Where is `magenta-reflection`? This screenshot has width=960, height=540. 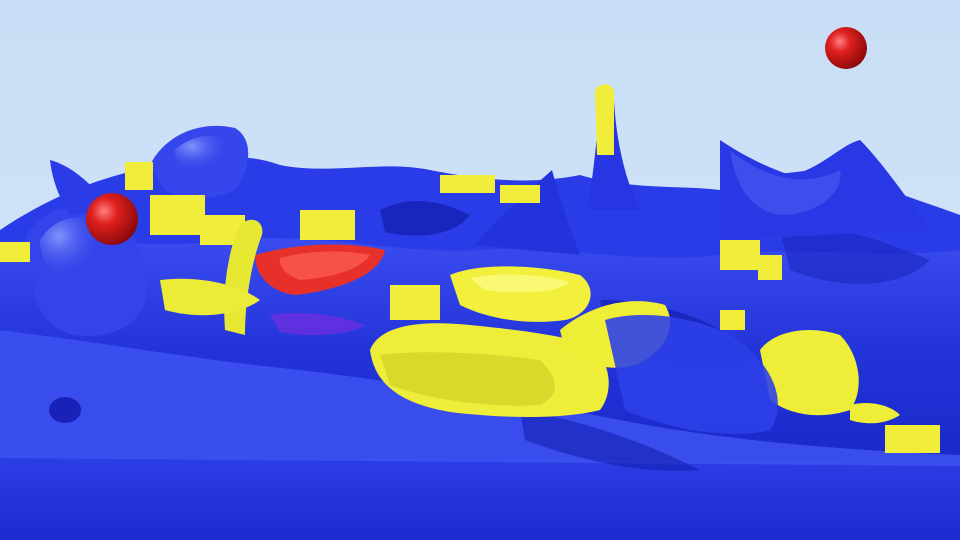
magenta-reflection is located at coordinates (317, 324).